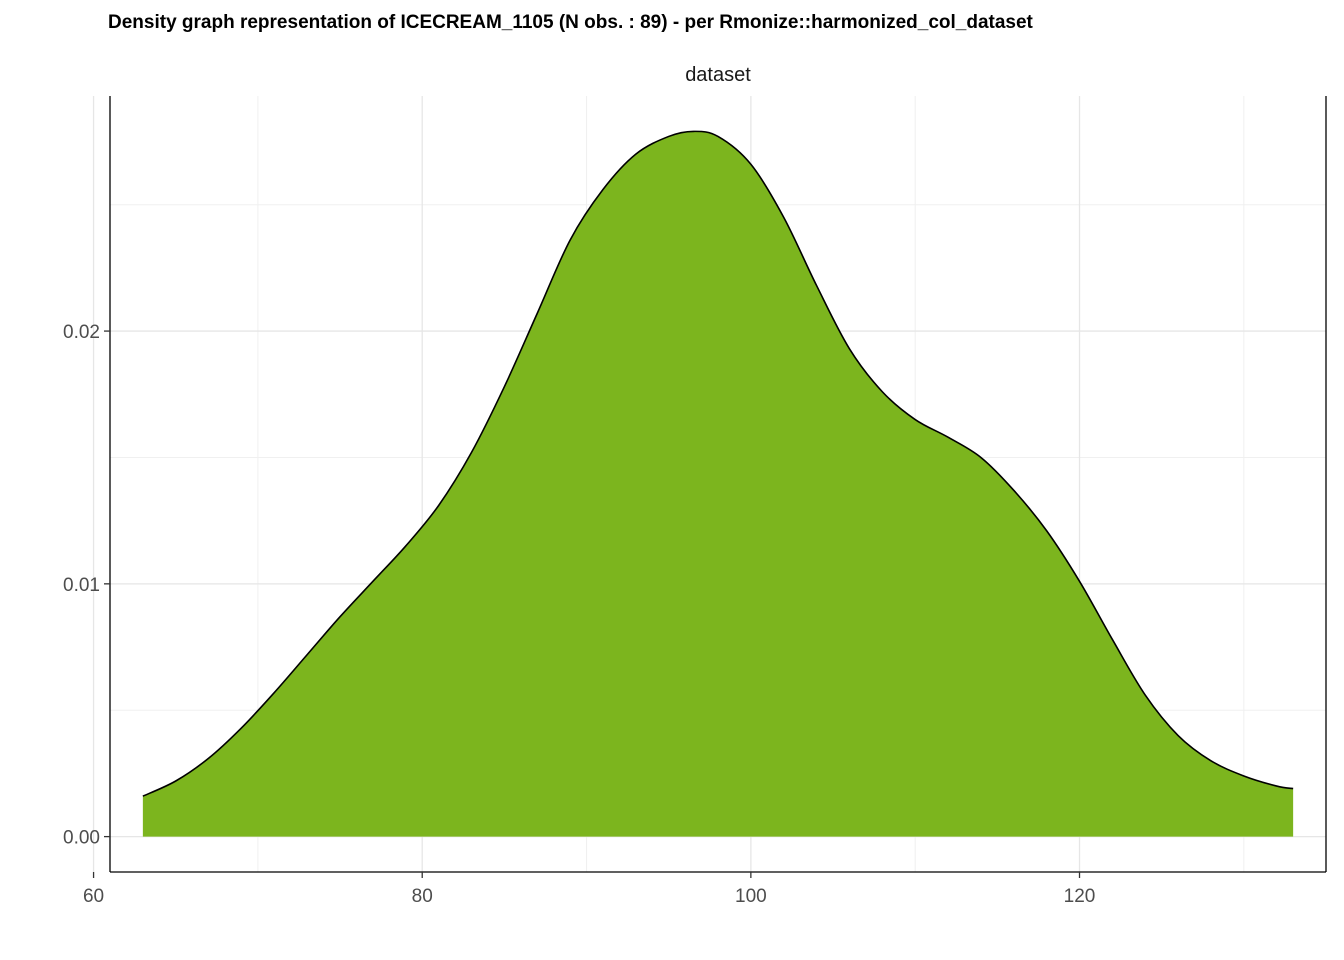 The height and width of the screenshot is (960, 1344). Describe the element at coordinates (81, 585) in the screenshot. I see `y-tick-label: 0.01` at that location.